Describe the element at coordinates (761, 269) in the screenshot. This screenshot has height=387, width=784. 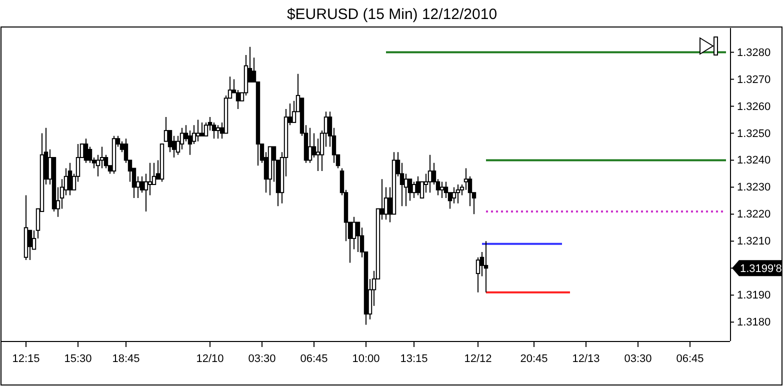
I see `text: 1.3199'8` at that location.